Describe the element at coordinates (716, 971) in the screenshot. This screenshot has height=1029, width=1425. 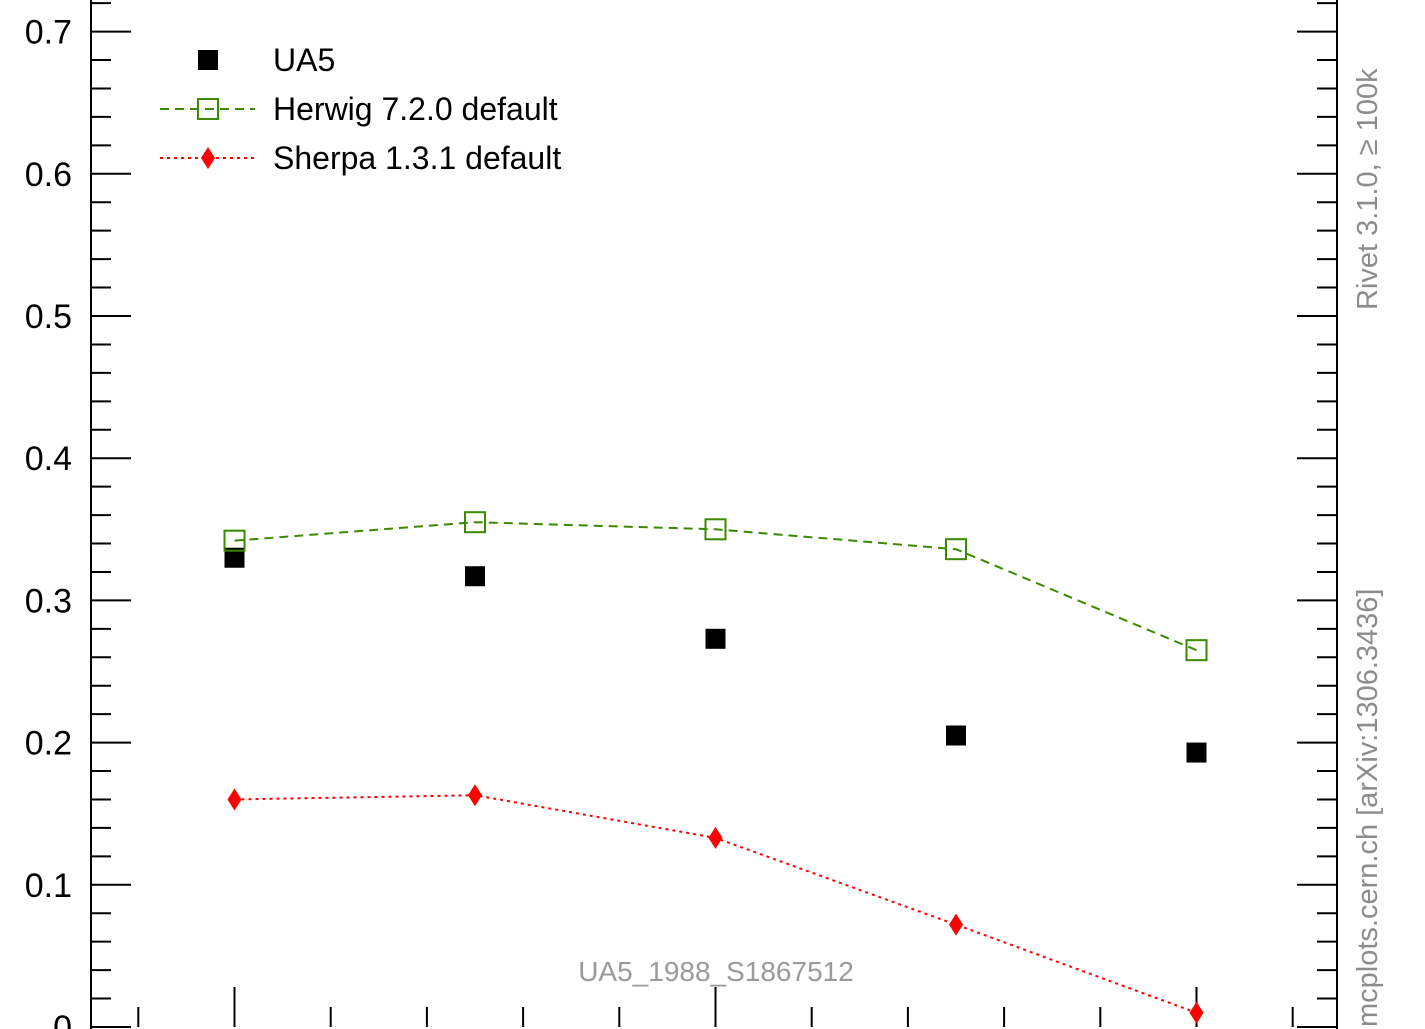
I see `analysis-label: UA5_1988_S1867512` at that location.